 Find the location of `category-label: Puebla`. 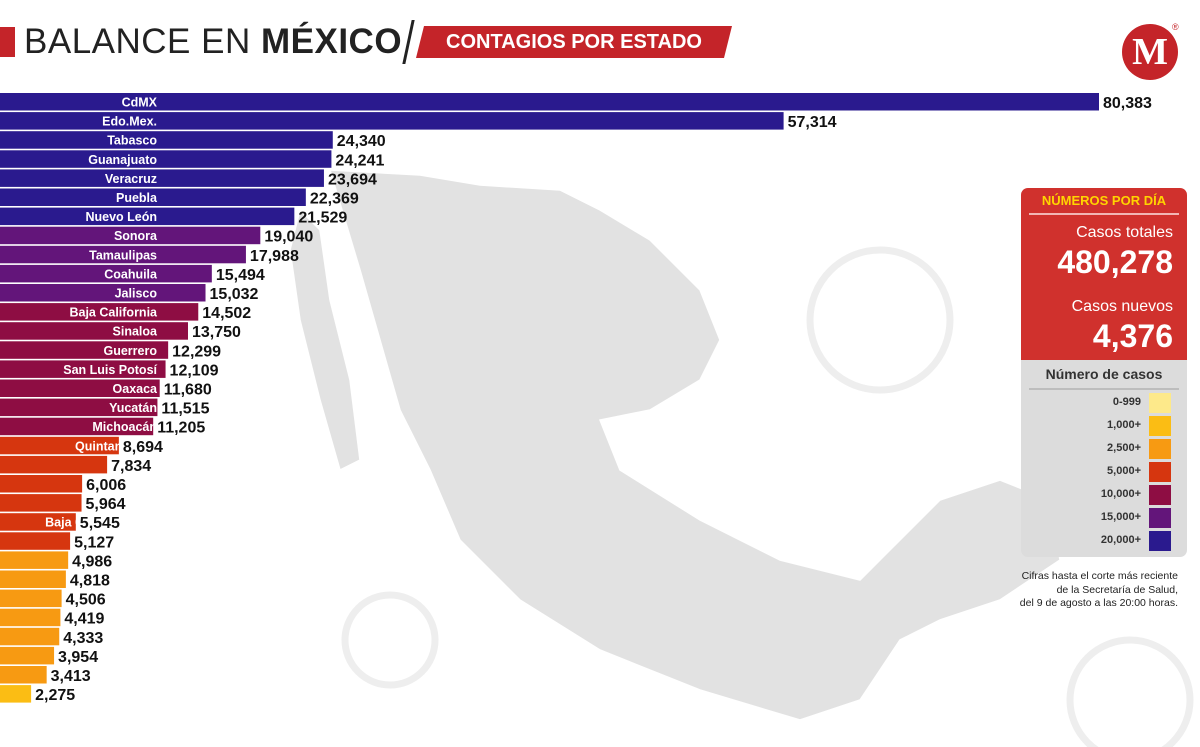

category-label: Puebla is located at coordinates (137, 198).